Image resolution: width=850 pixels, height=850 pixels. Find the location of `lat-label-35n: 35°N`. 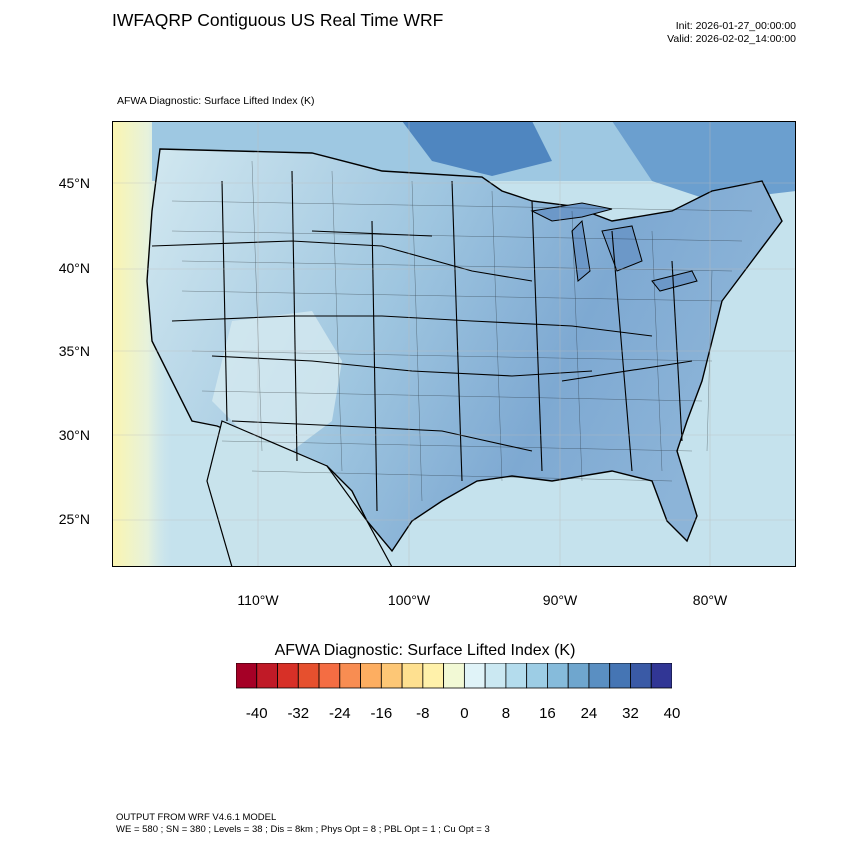

lat-label-35n: 35°N is located at coordinates (74, 351).